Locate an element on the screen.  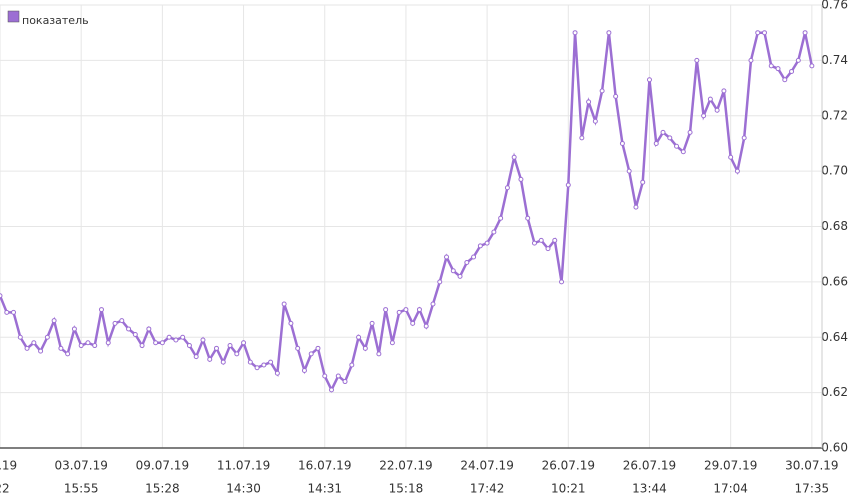
y-tick-label: 0.64 is located at coordinates (834, 337).